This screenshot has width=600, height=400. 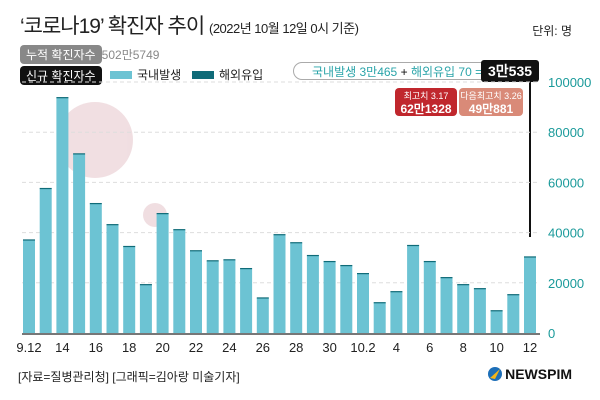 I want to click on x-tick-label: 9.12, so click(x=28, y=347).